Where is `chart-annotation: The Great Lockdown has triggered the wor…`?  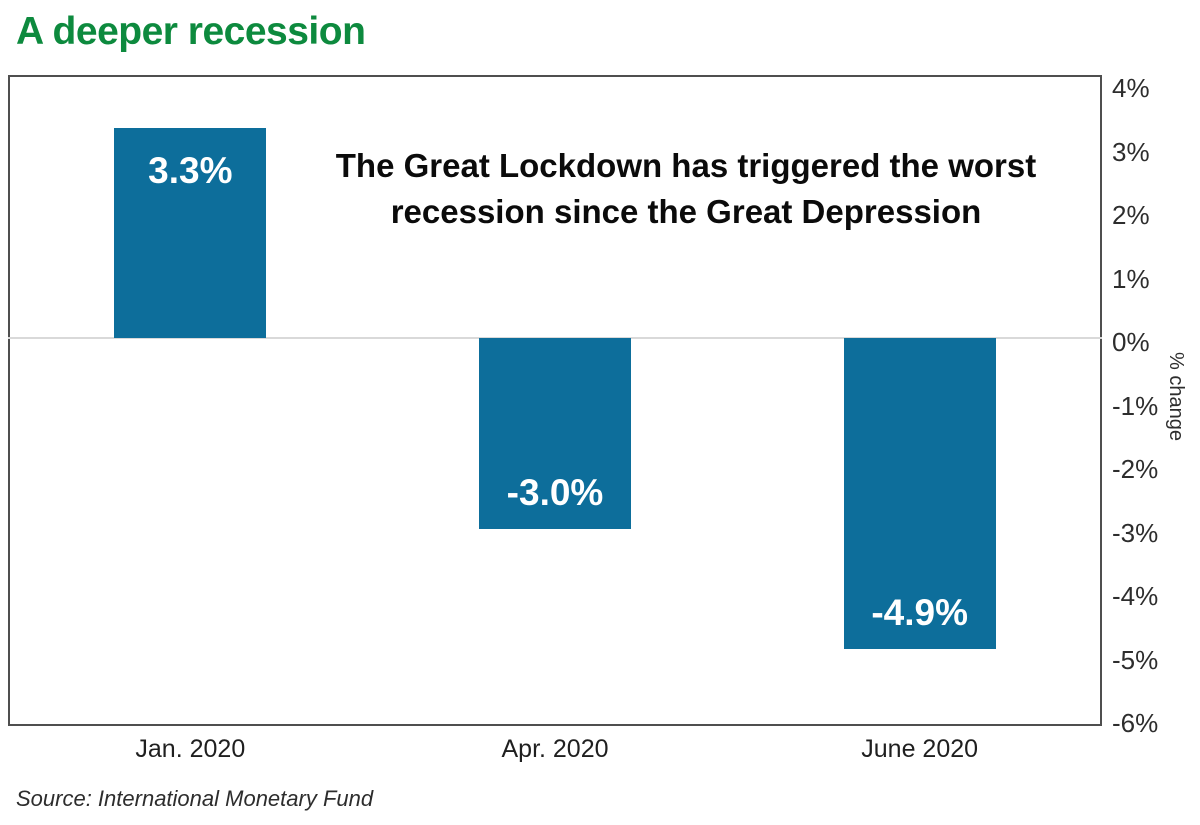 chart-annotation: The Great Lockdown has triggered the wor… is located at coordinates (686, 188).